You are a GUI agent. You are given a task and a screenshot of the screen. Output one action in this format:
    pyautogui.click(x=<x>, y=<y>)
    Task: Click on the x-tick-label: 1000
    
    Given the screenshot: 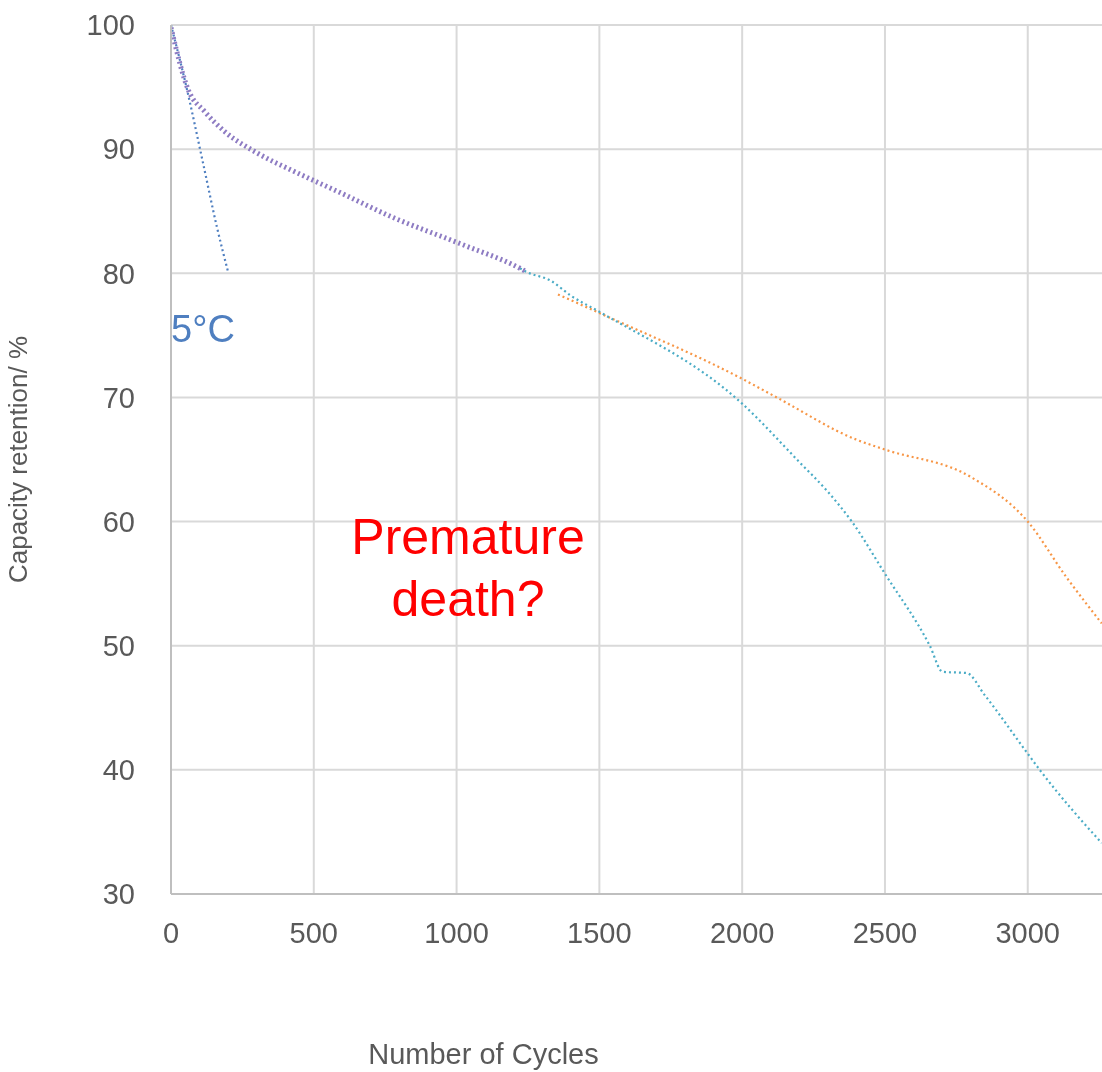 What is the action you would take?
    pyautogui.click(x=456, y=932)
    